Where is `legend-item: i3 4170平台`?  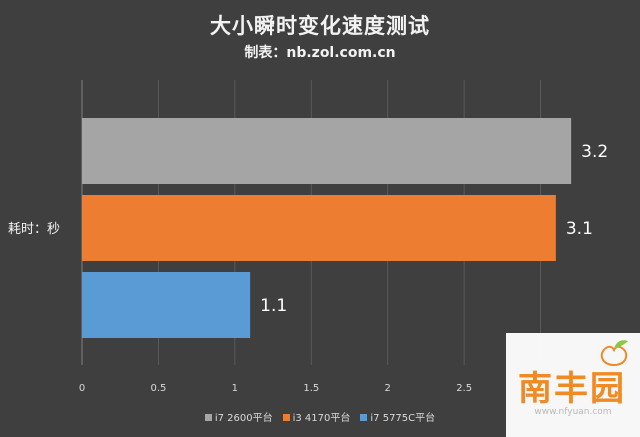
legend-item: i3 4170平台 is located at coordinates (316, 416).